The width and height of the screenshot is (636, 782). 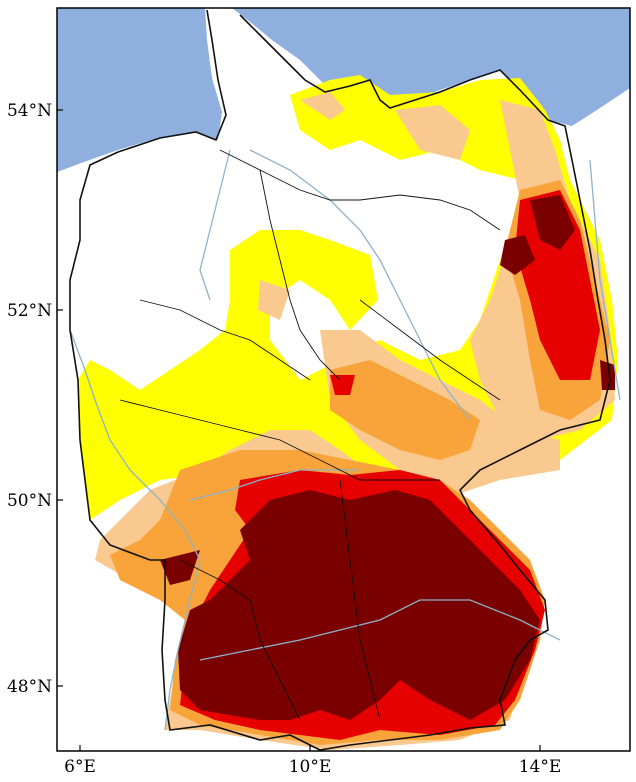 What do you see at coordinates (29, 311) in the screenshot?
I see `lat-tick-label-52: 52°N` at bounding box center [29, 311].